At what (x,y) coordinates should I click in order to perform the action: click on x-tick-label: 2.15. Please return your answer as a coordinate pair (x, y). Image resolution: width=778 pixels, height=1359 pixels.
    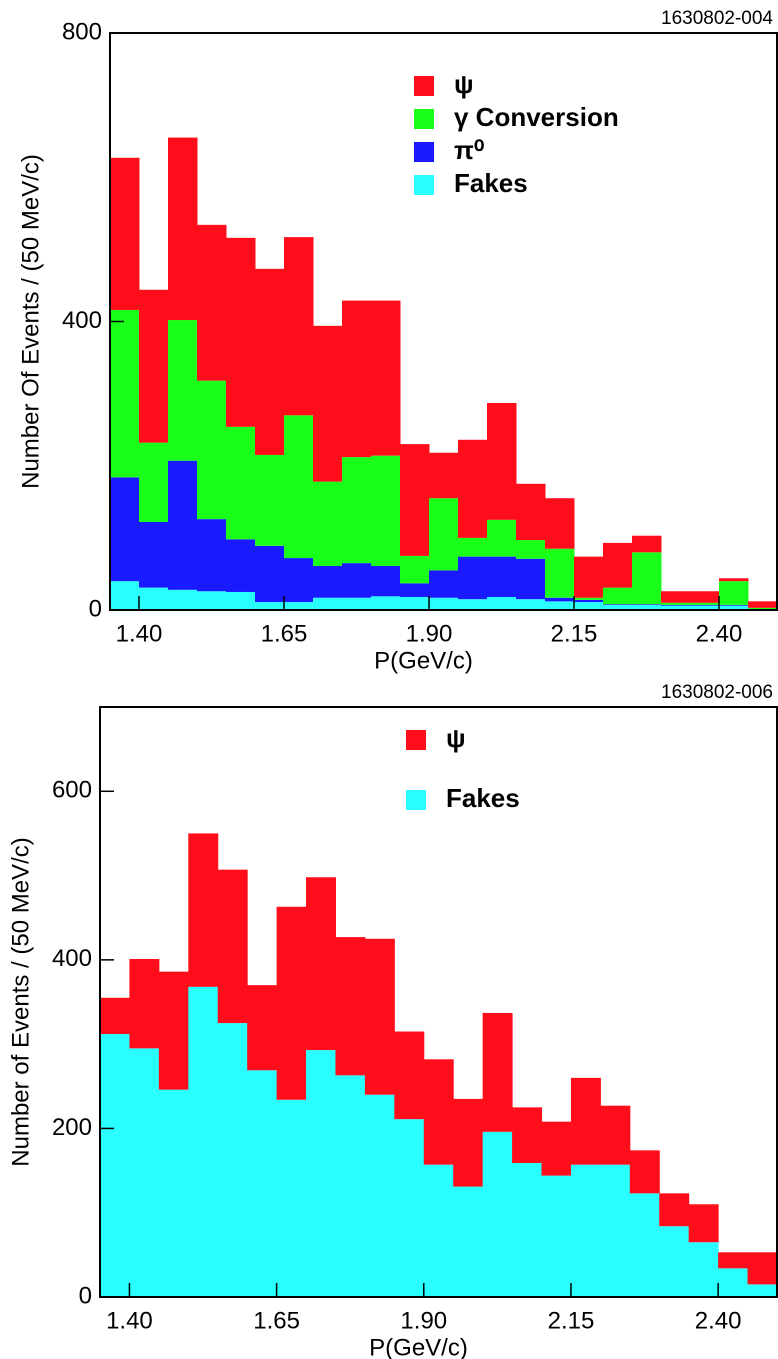
    Looking at the image, I should click on (571, 1320).